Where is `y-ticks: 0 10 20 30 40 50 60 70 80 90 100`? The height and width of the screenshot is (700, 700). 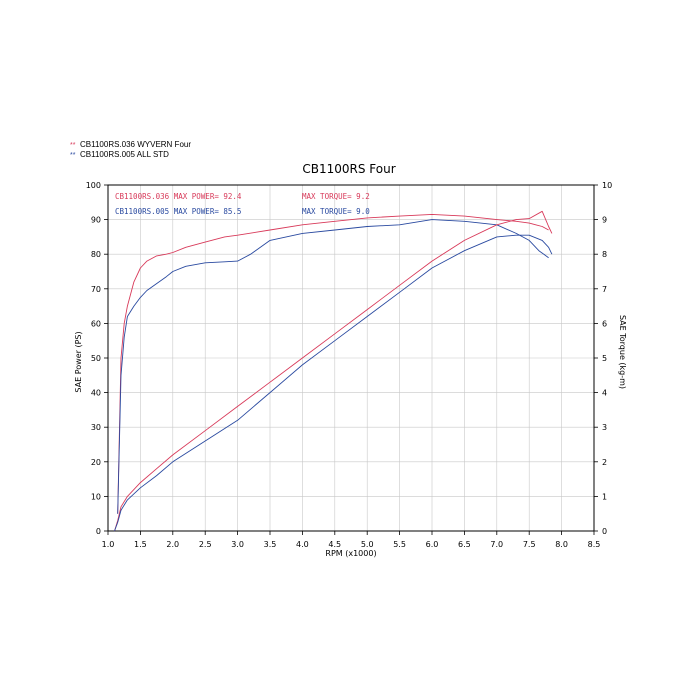
y-ticks: 0 10 20 30 40 50 60 70 80 90 100 is located at coordinates (97, 358).